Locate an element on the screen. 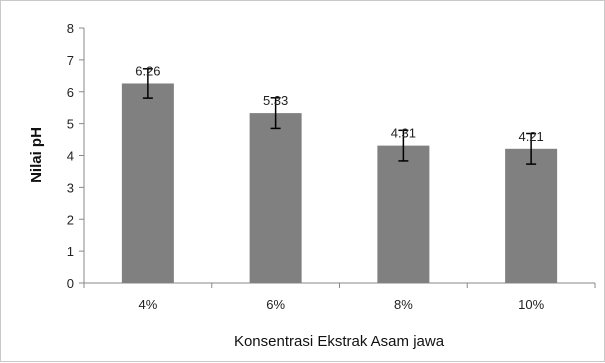  y-tick-label: 7 is located at coordinates (70, 60).